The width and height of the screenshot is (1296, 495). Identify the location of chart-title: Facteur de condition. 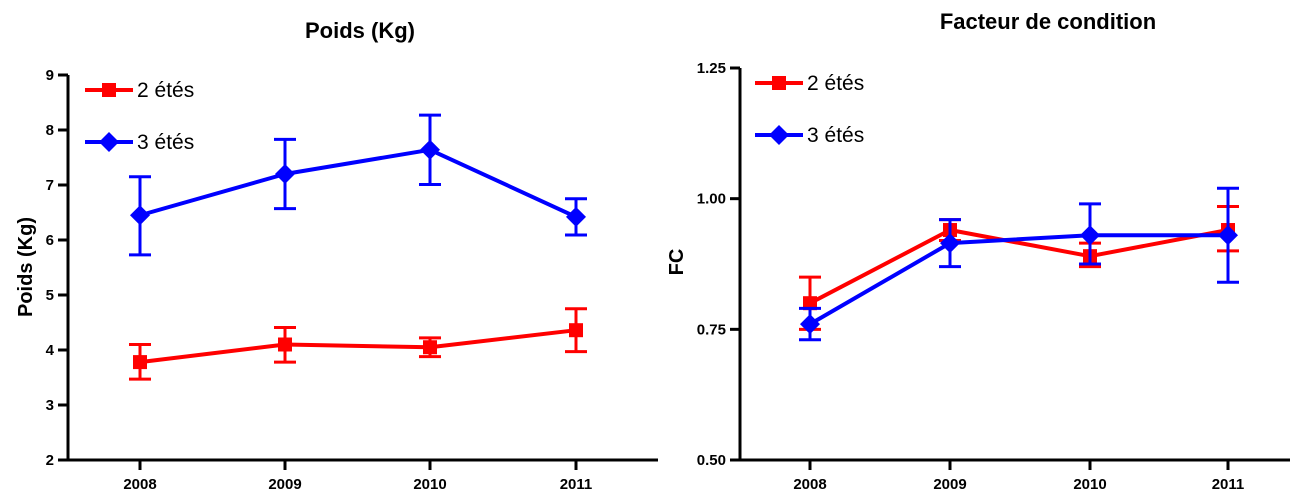
(1048, 21).